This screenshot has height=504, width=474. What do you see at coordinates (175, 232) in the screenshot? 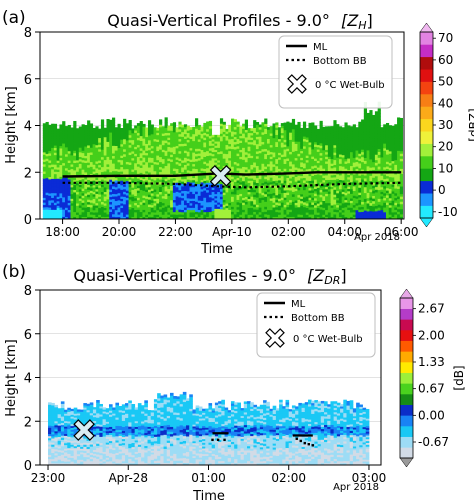
I see `x-tick-label: 22:00` at bounding box center [175, 232].